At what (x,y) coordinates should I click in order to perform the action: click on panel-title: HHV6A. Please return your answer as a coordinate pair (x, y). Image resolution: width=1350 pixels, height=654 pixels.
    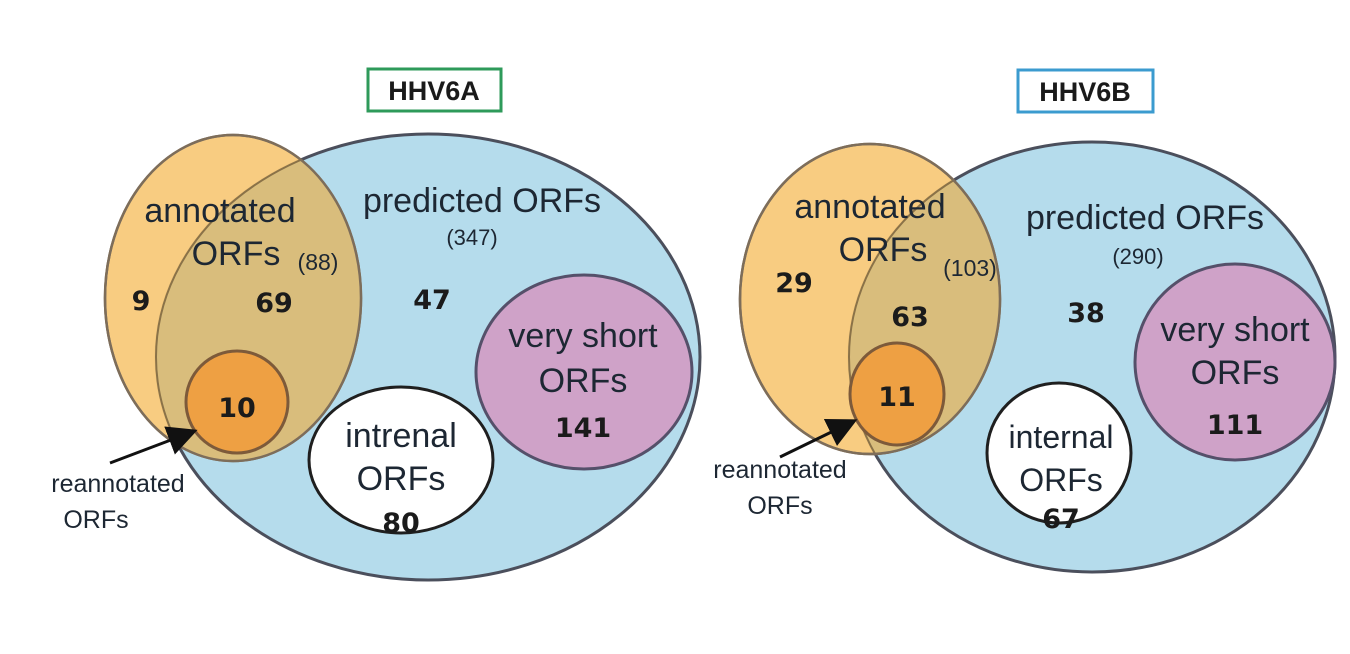
    Looking at the image, I should click on (434, 91).